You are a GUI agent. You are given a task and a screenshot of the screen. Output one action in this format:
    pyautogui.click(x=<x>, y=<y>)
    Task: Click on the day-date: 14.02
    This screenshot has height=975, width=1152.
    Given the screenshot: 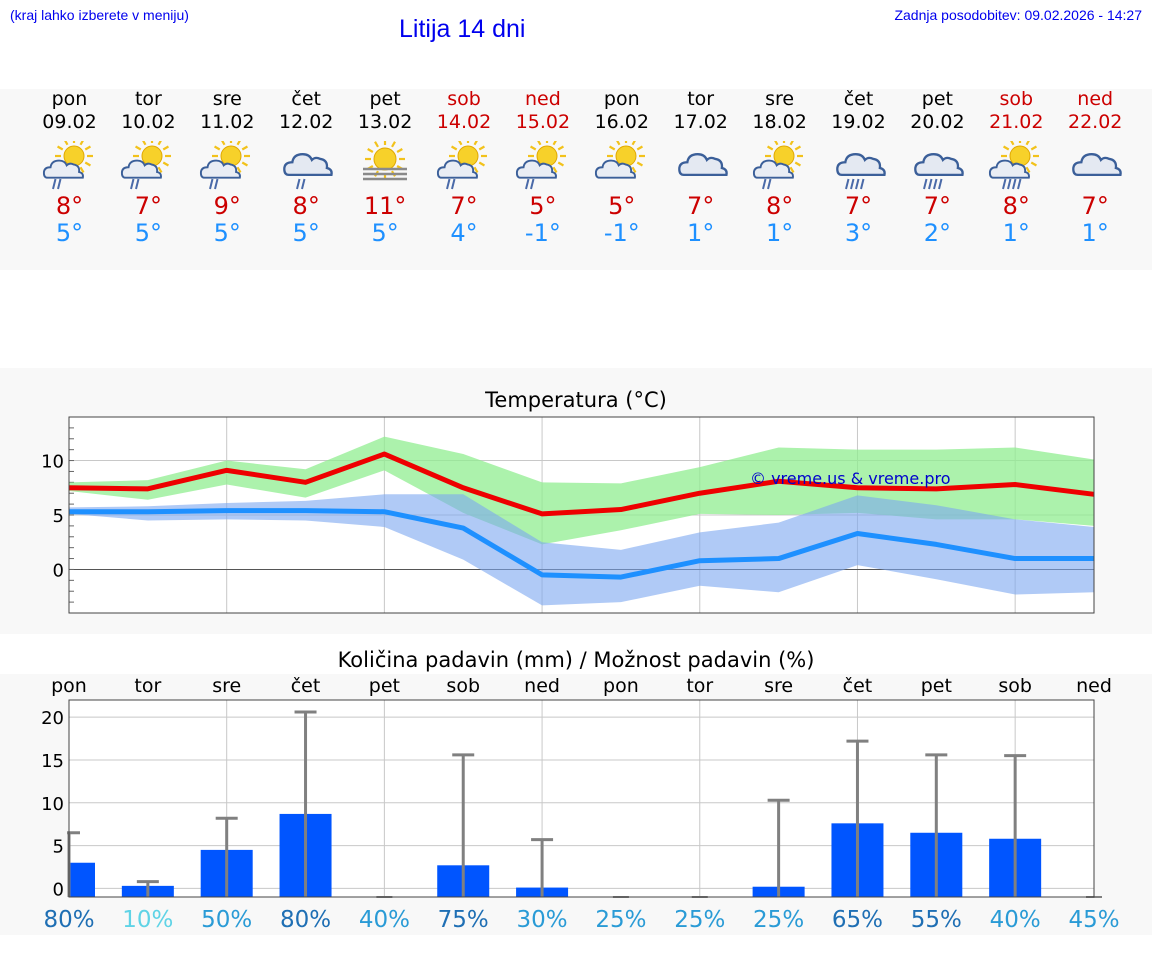 What is the action you would take?
    pyautogui.click(x=464, y=122)
    